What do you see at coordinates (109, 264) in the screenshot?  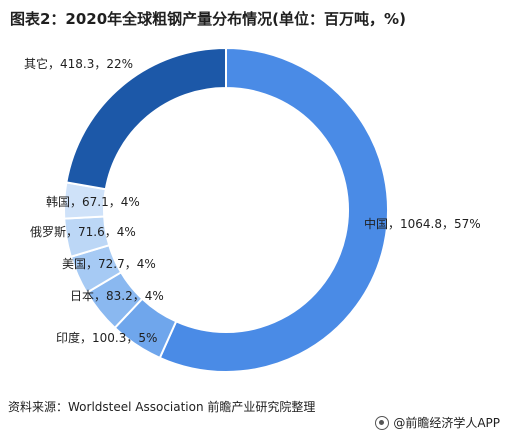 I see `slice-label-3: 美国，72.7，4%` at bounding box center [109, 264].